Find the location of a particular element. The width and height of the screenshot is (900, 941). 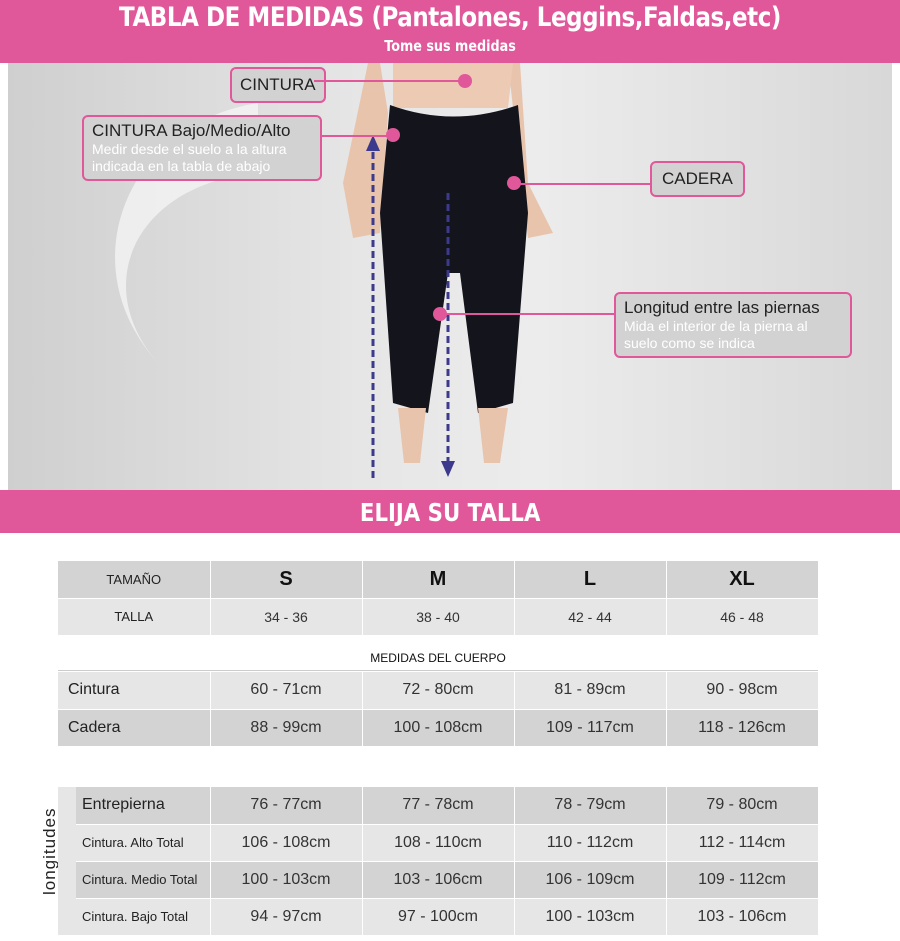

table-cell: 72 - 80cm is located at coordinates (438, 691).